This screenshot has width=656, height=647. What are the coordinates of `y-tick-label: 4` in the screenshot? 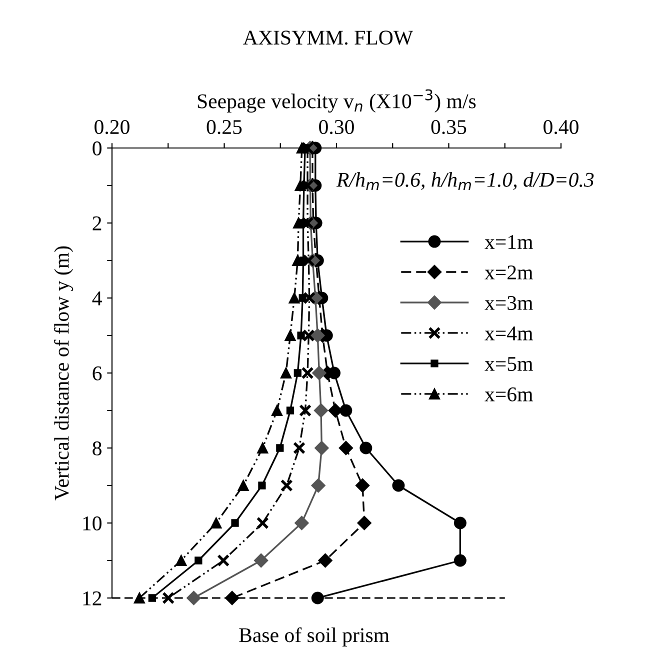 It's located at (97, 299).